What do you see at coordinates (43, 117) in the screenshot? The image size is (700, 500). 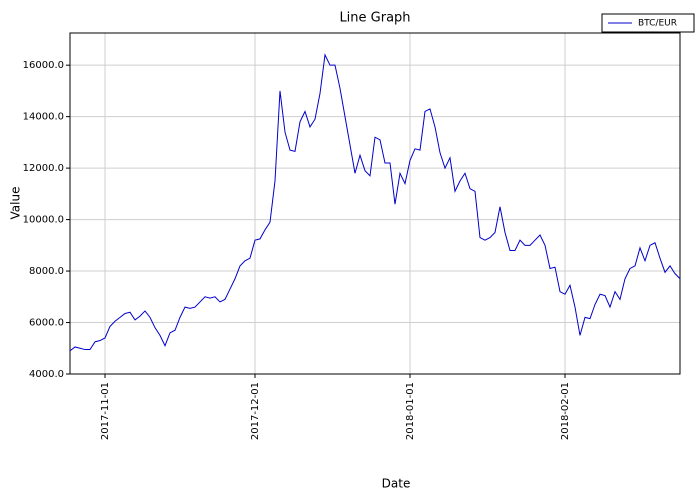 I see `y-tick-label: 14000.0` at bounding box center [43, 117].